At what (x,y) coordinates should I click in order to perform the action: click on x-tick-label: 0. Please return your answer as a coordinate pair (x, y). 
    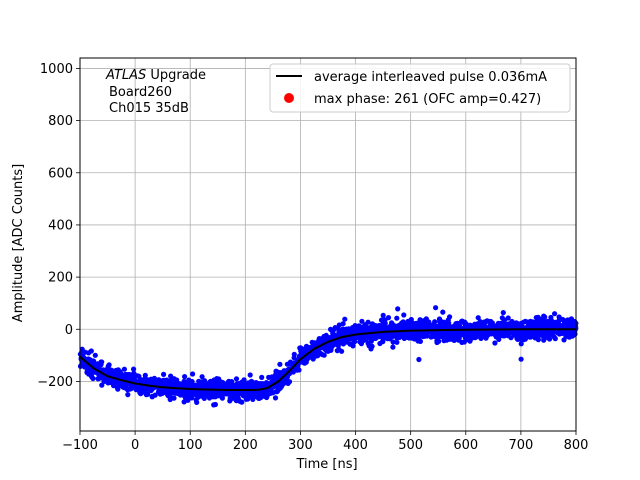
    Looking at the image, I should click on (135, 445).